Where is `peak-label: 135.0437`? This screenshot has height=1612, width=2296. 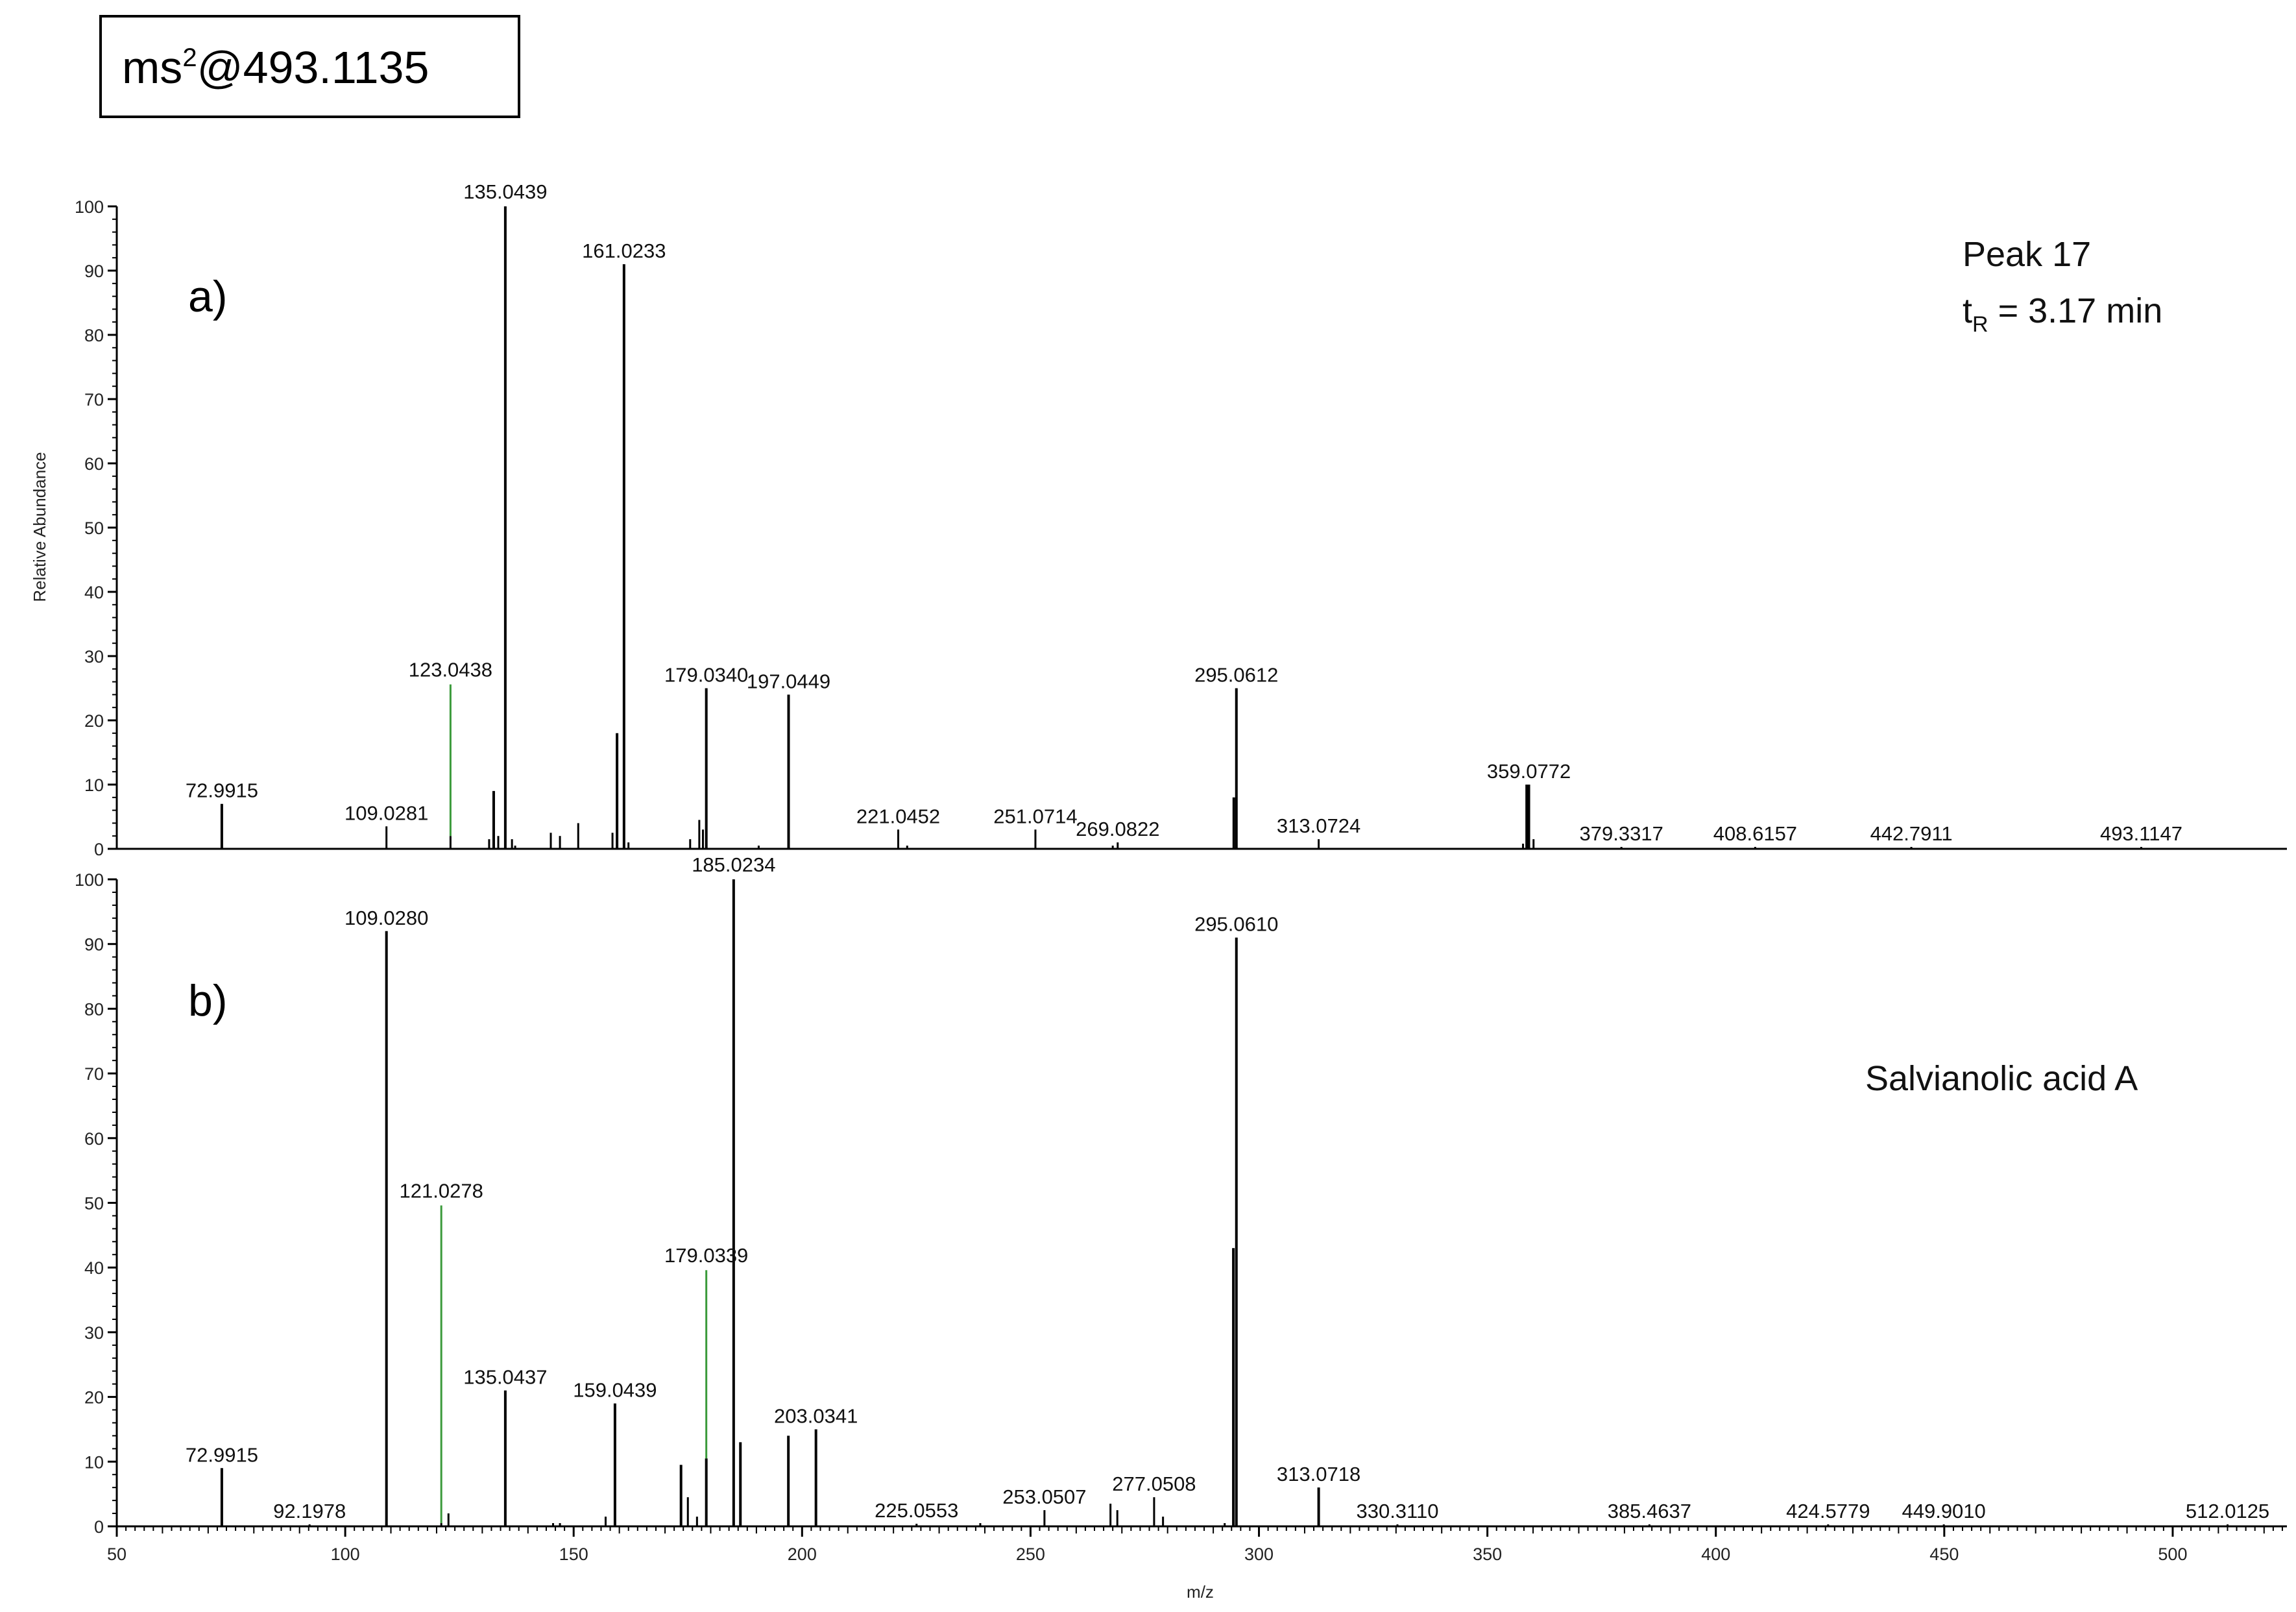 peak-label: 135.0437 is located at coordinates (505, 1377).